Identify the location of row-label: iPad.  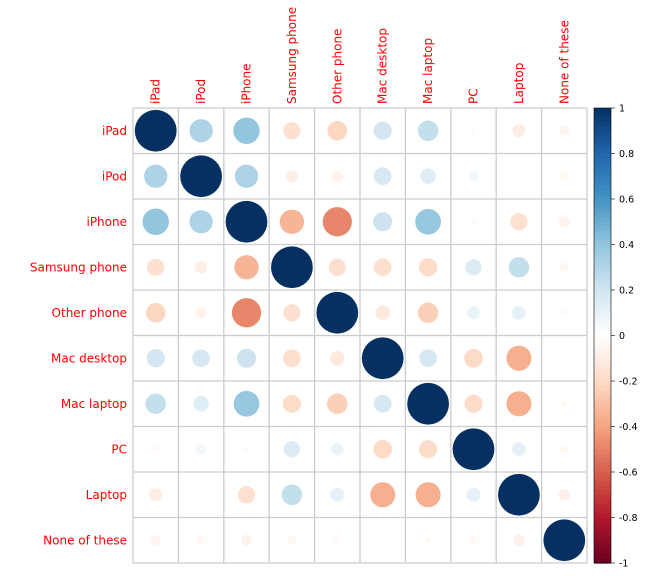
(114, 131).